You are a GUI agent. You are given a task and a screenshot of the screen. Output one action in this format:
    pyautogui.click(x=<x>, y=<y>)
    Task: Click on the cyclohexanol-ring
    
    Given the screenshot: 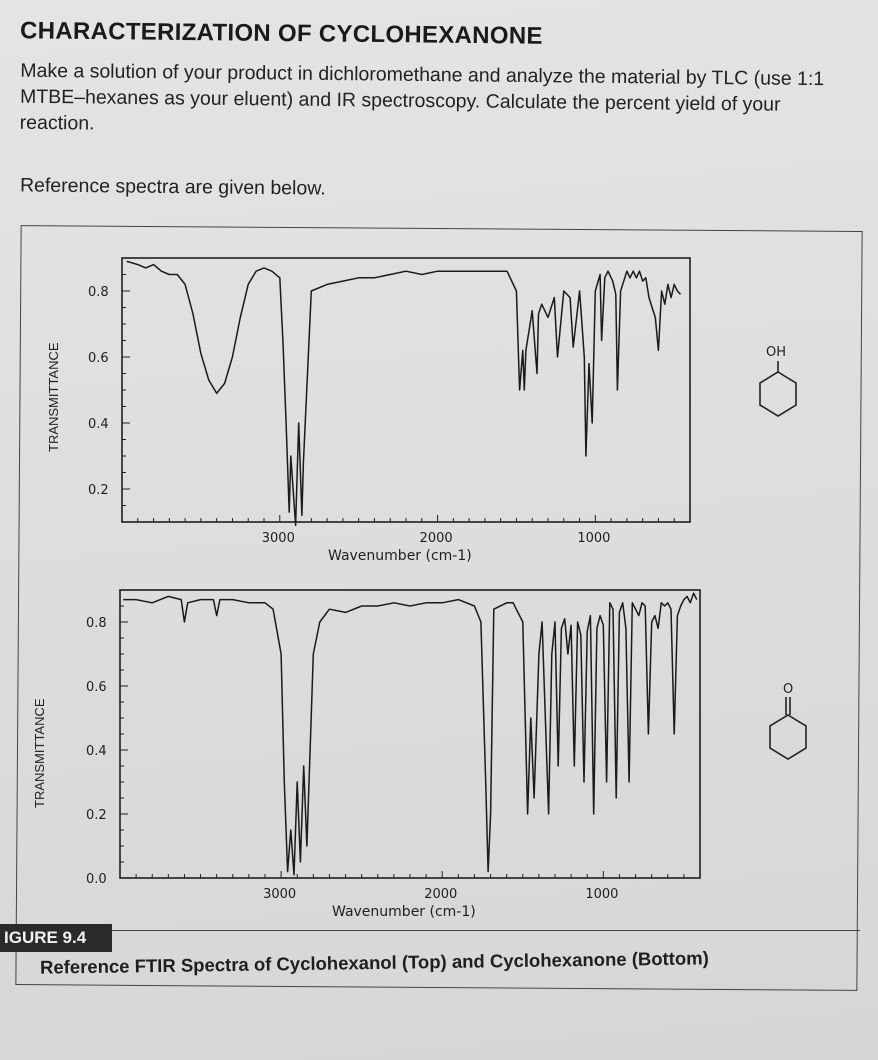 What is the action you would take?
    pyautogui.click(x=778, y=394)
    